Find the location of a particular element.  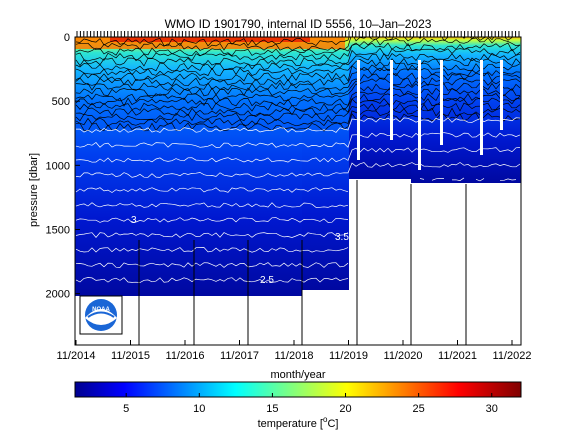

colorbar-tick-label: 10 is located at coordinates (199, 409).